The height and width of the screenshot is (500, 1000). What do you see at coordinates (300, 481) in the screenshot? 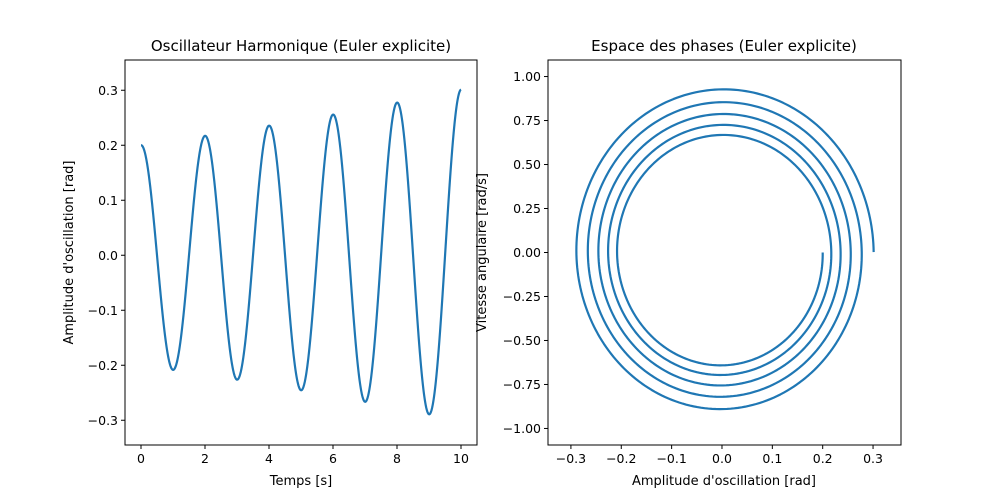
I see `time-series-xlabel: Temps [s]` at bounding box center [300, 481].